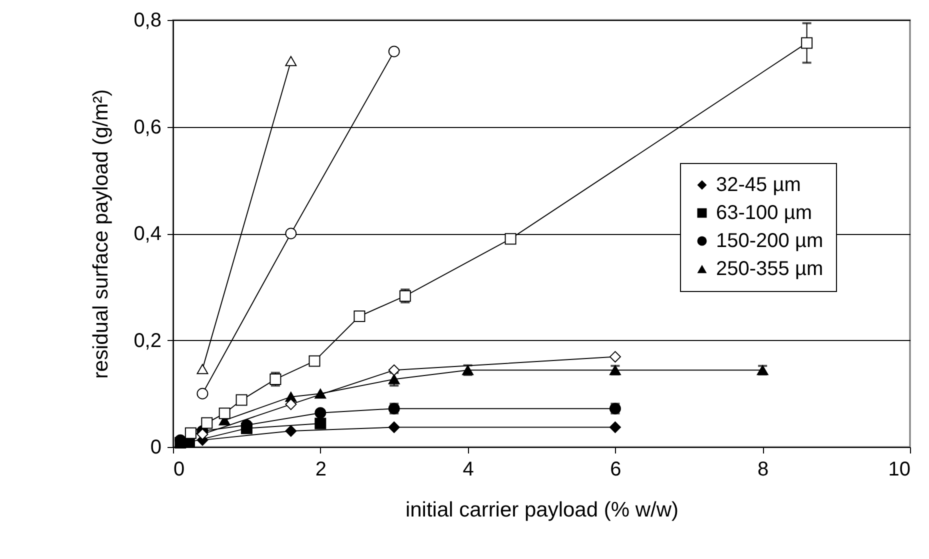 Image resolution: width=929 pixels, height=559 pixels. Describe the element at coordinates (758, 185) in the screenshot. I see `legend-label: 32-45 µm` at that location.